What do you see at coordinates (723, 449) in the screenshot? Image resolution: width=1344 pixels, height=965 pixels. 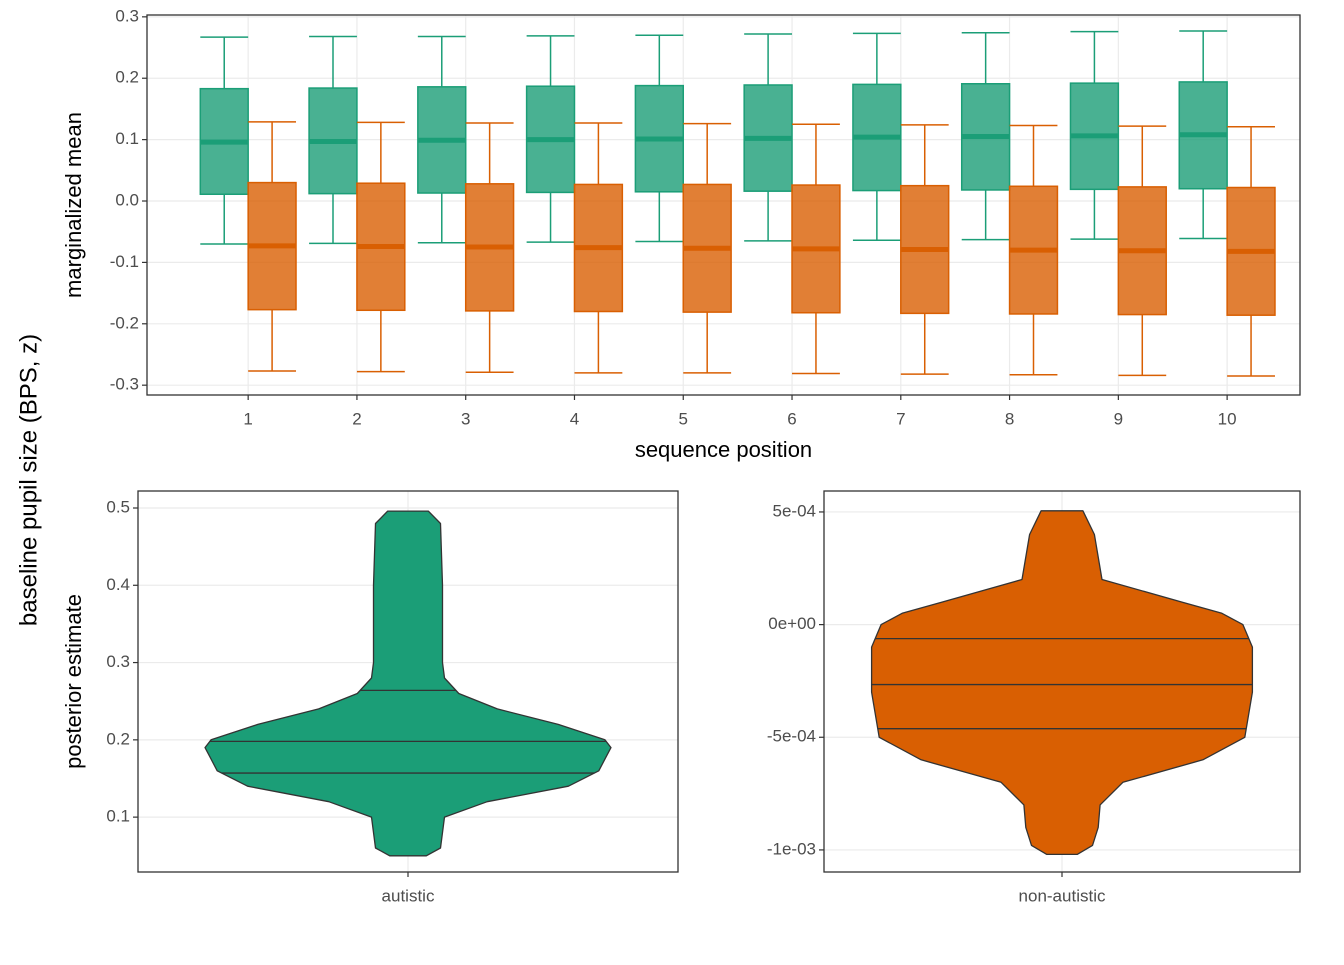 I see `x-axis-label: sequence position` at bounding box center [723, 449].